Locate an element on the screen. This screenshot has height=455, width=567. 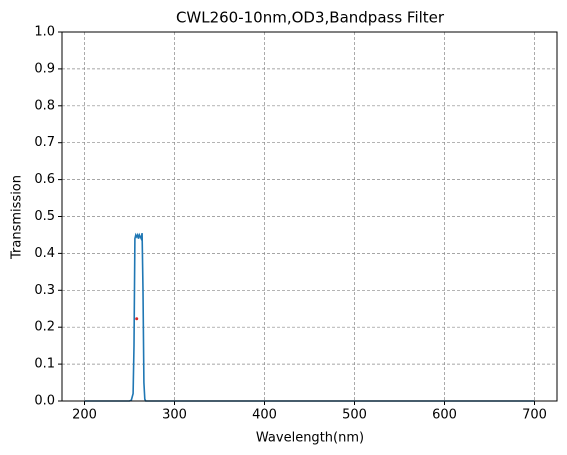
y-tick-label: 0.6 is located at coordinates (44, 179).